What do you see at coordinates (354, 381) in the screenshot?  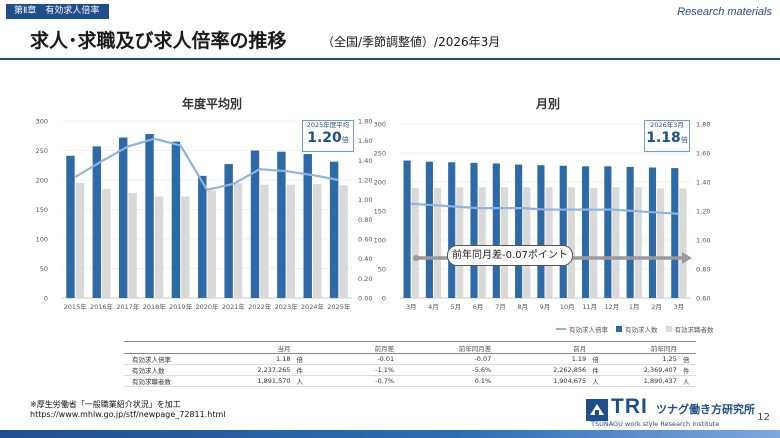 I see `table-cell: -0.7%` at bounding box center [354, 381].